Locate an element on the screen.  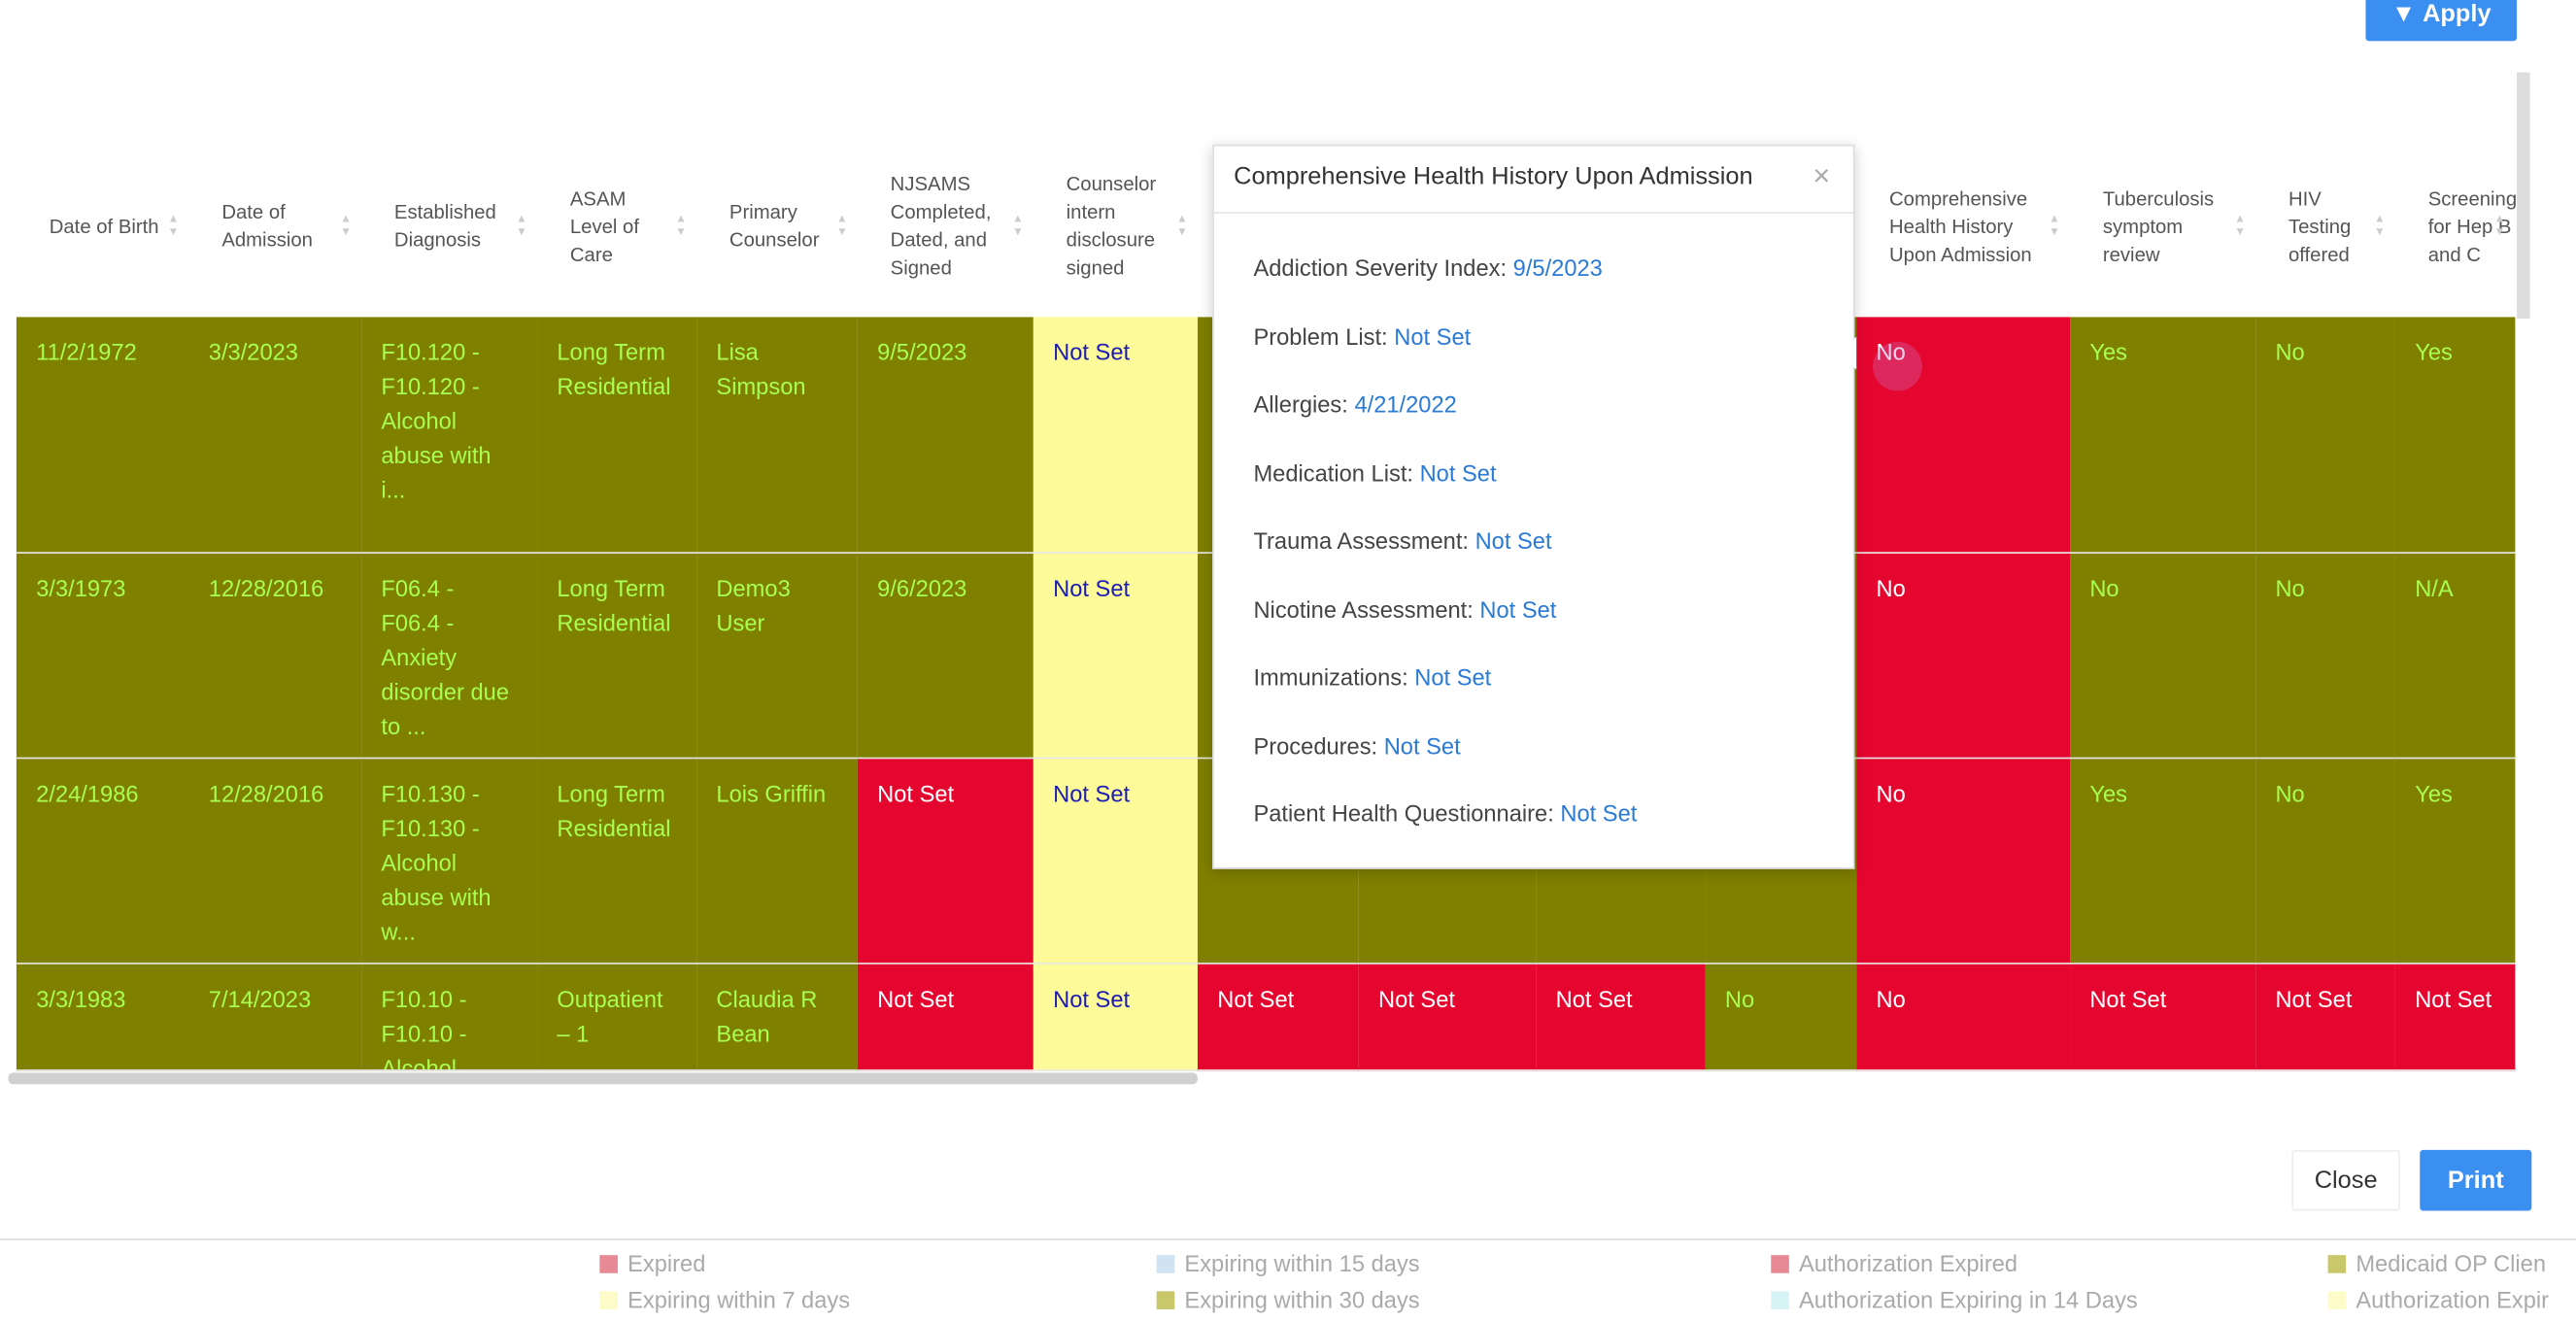
legend-label: Medicaid OP Clien is located at coordinates (2451, 1263).